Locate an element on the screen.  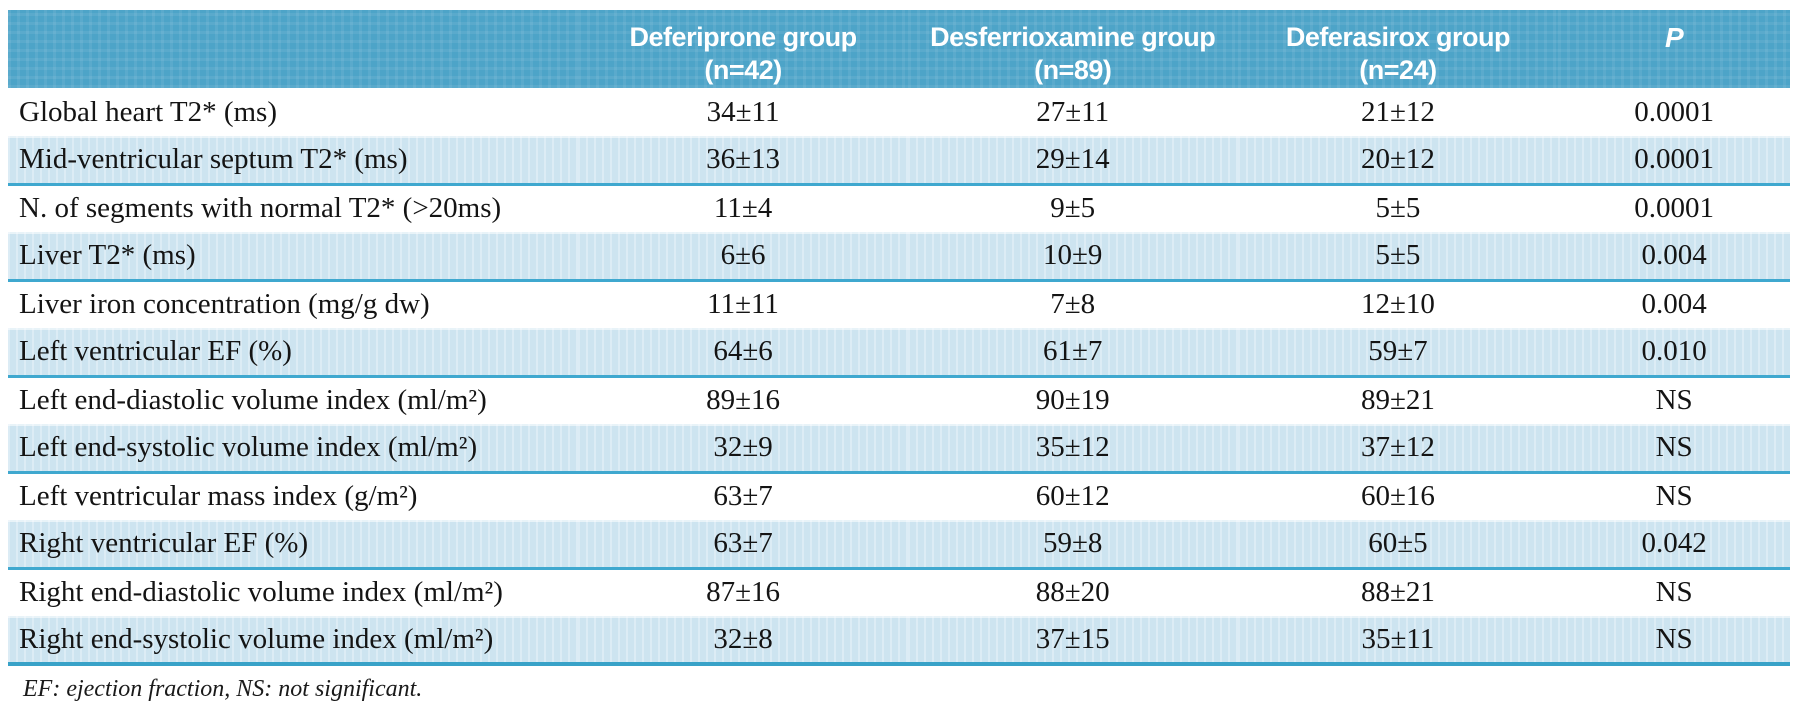
row-label-cell: Liver iron concentration (mg/g dw) is located at coordinates (224, 304).